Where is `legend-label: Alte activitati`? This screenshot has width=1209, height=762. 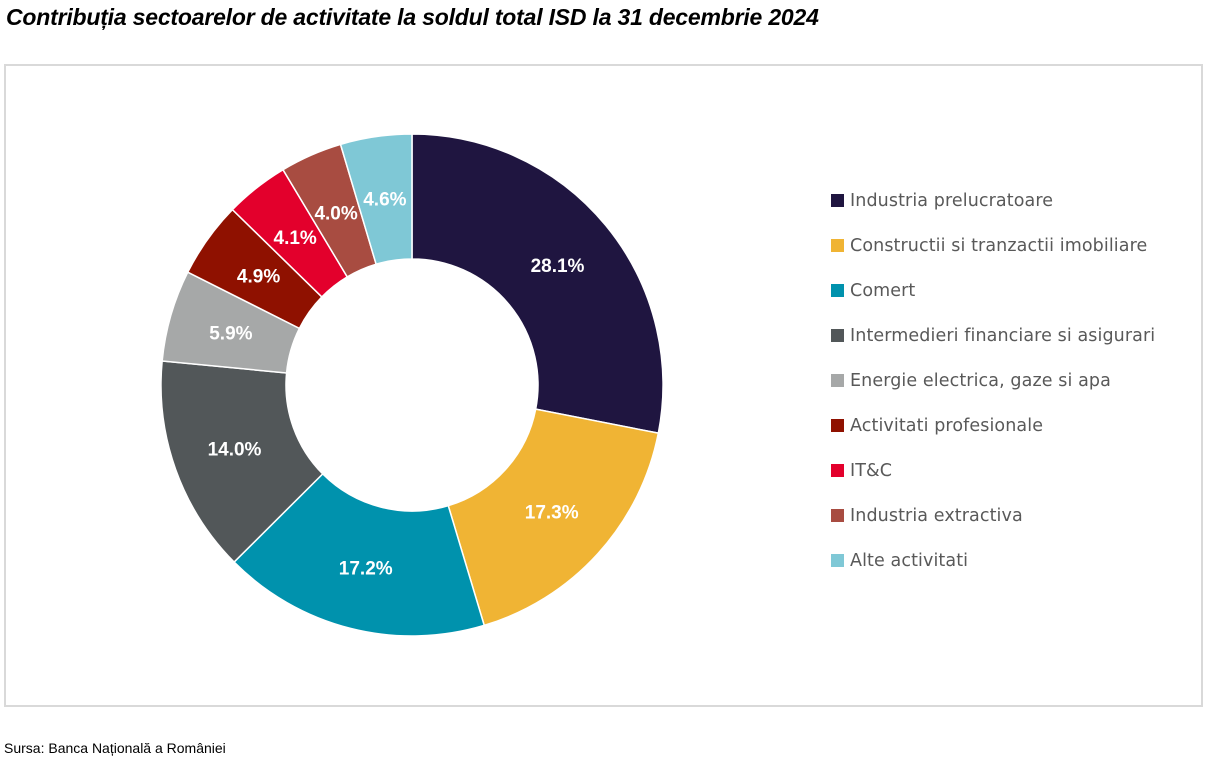
legend-label: Alte activitati is located at coordinates (909, 560).